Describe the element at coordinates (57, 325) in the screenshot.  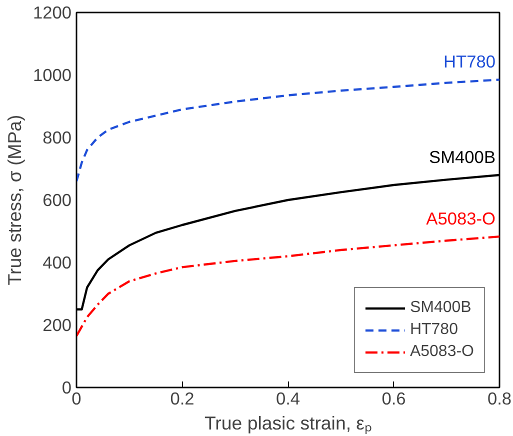
I see `y-tick-label: 200` at that location.